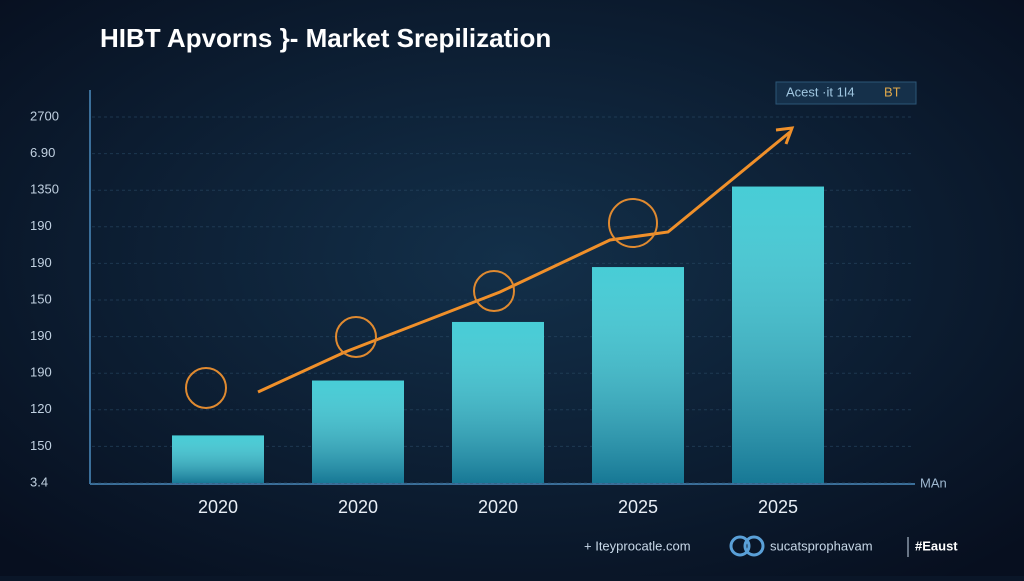 The image size is (1024, 581). Describe the element at coordinates (785, 135) in the screenshot. I see `arrow-head` at that location.